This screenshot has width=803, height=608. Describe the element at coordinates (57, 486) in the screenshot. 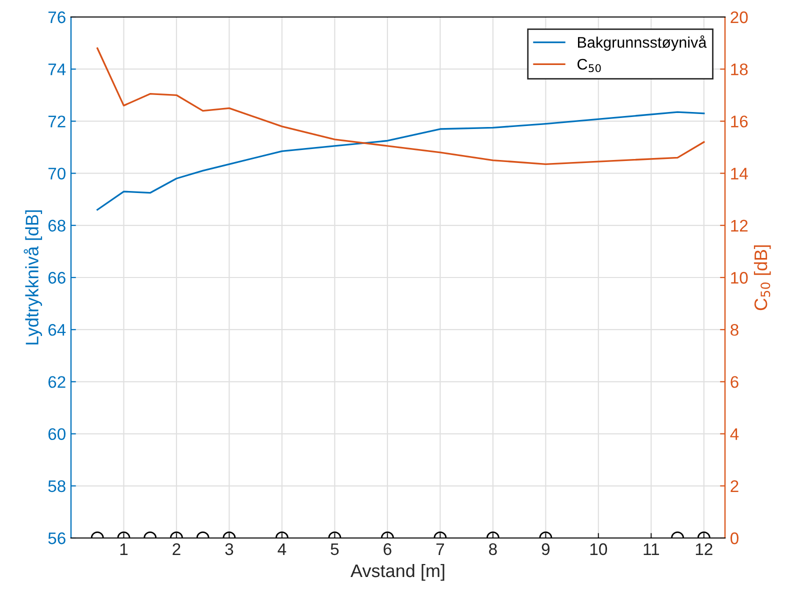

I see `y-tick-label: 58` at that location.